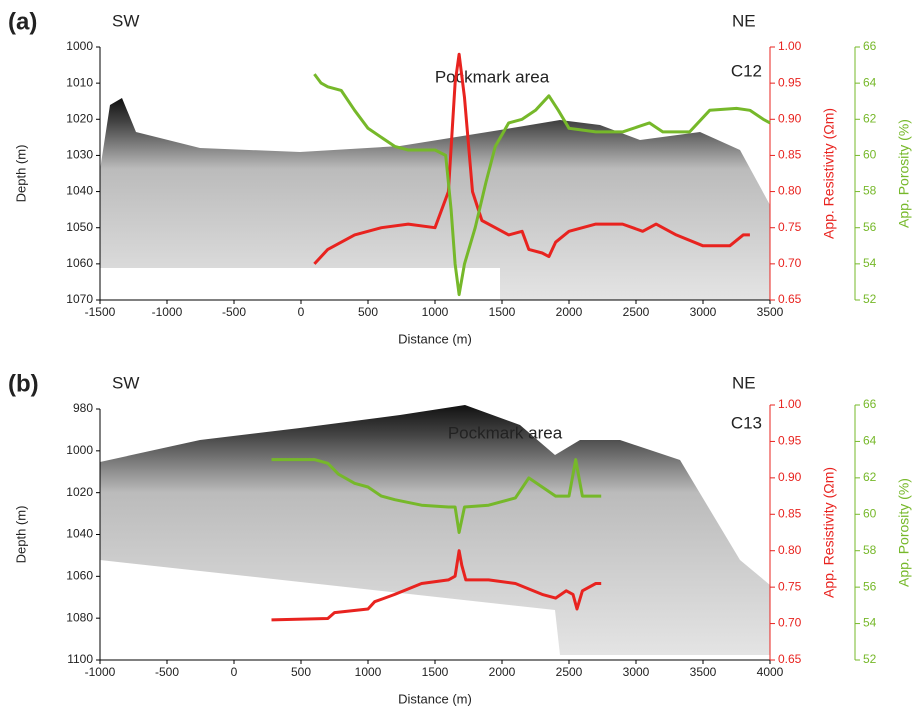 The width and height of the screenshot is (917, 715). Describe the element at coordinates (746, 422) in the screenshot. I see `profile-label: C13` at that location.